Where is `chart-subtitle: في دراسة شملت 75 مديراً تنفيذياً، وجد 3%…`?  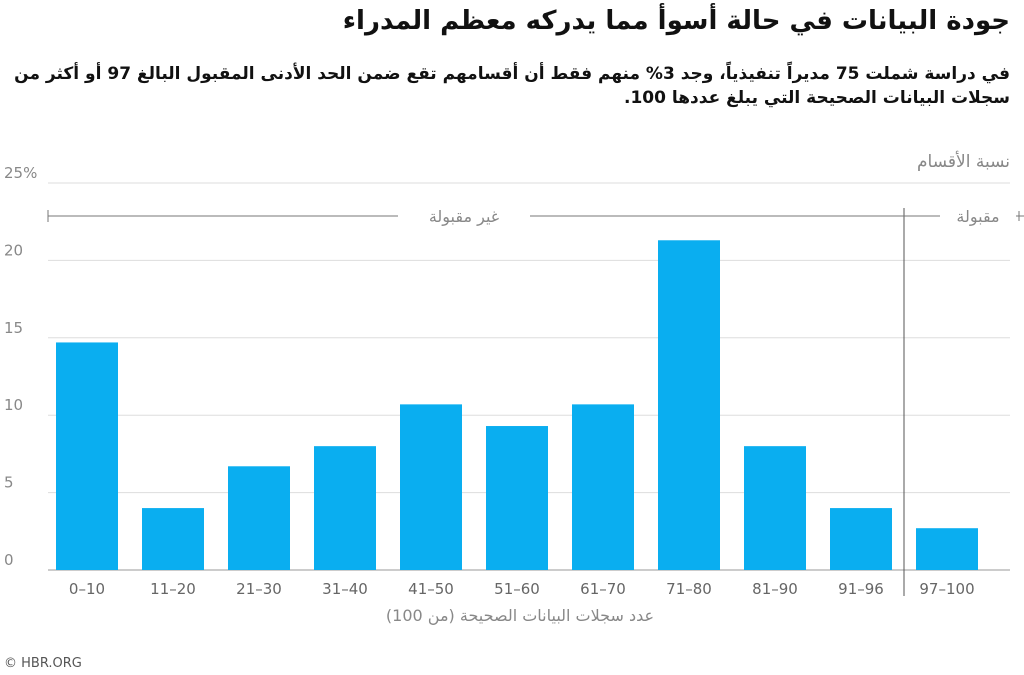
chart-subtitle: في دراسة شملت 75 مديراً تنفيذياً، وجد 3%… is located at coordinates (512, 86).